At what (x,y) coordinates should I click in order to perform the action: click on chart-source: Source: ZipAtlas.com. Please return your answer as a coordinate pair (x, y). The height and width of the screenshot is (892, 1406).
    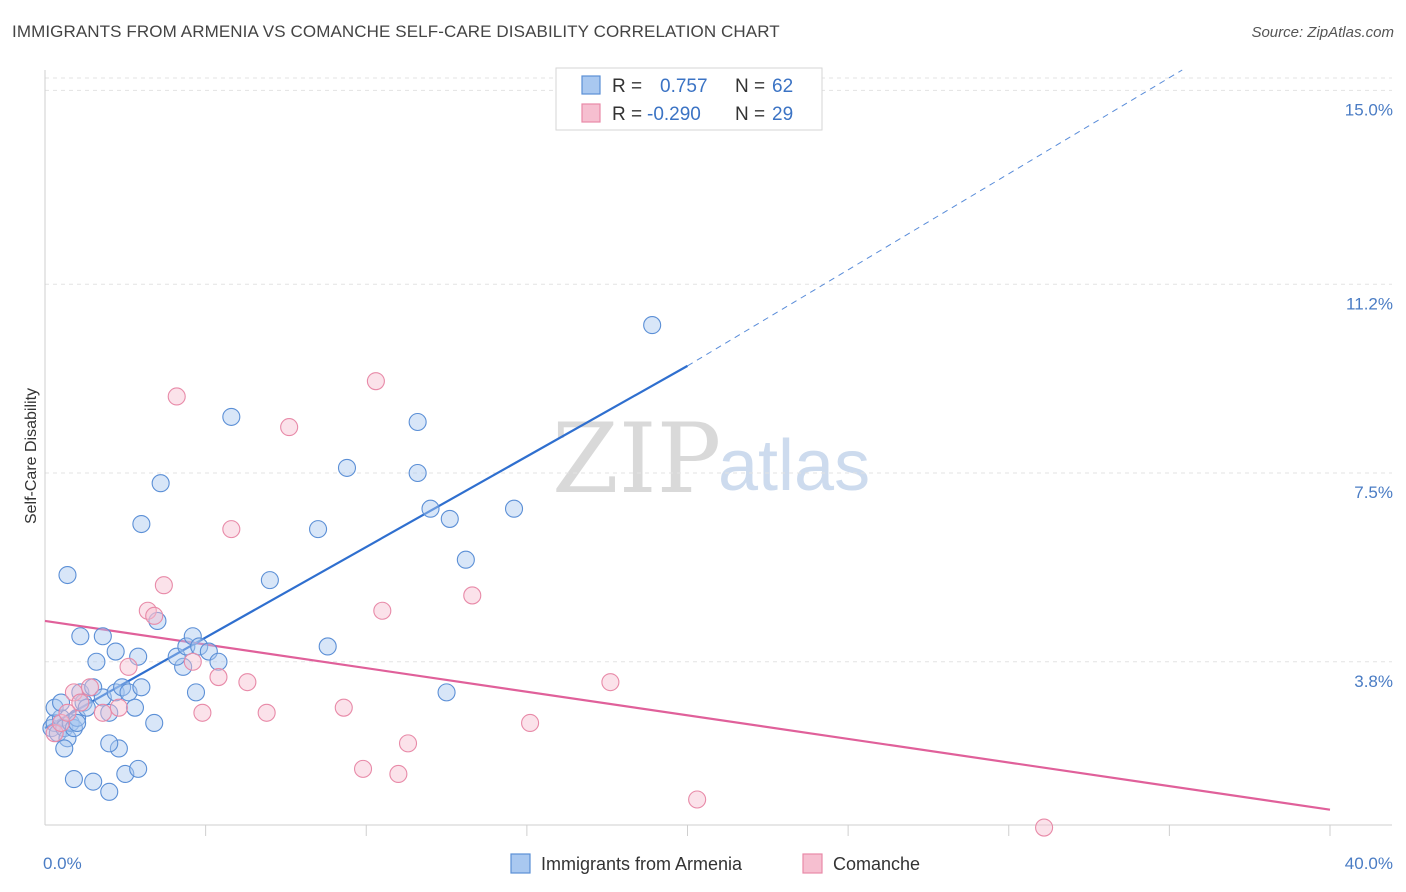
    Looking at the image, I should click on (1322, 32).